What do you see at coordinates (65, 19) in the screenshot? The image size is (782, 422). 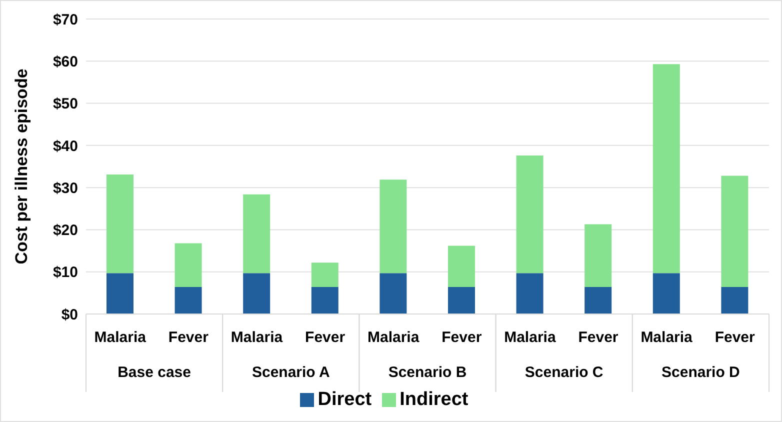 I see `y-tick-label: $70` at bounding box center [65, 19].